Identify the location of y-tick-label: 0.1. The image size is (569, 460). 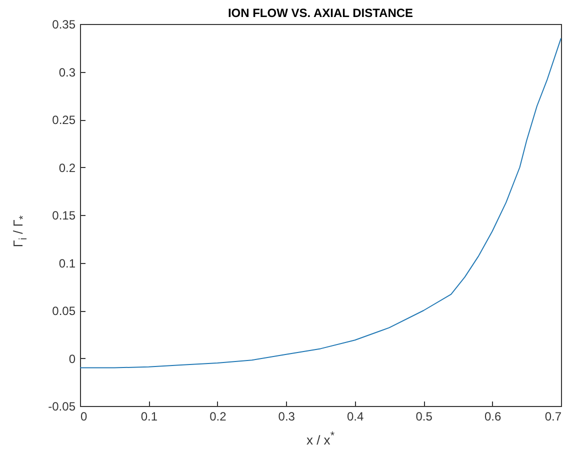
(67, 263).